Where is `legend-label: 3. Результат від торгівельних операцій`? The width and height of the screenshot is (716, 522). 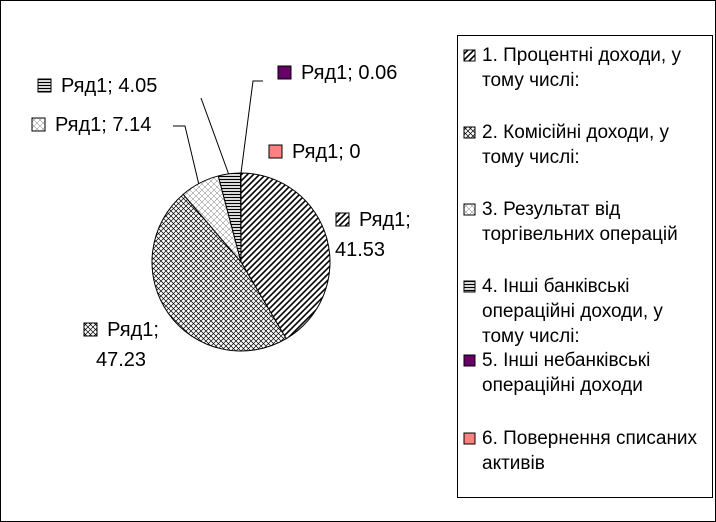
legend-label: 3. Результат від торгівельних операцій is located at coordinates (580, 222).